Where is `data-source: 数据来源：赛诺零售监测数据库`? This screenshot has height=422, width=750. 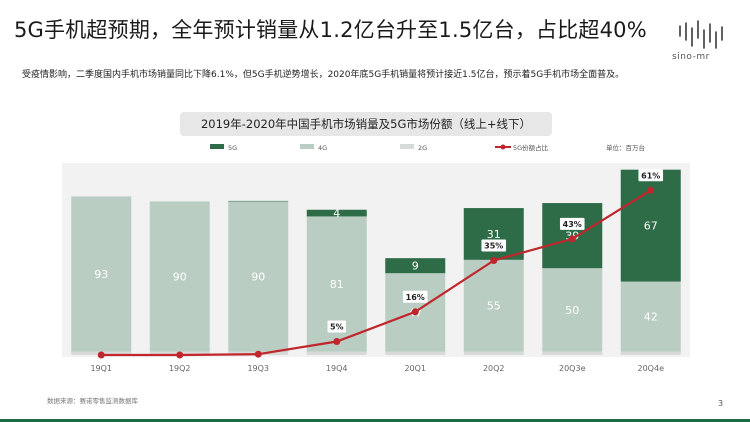
data-source: 数据来源：赛诺零售监测数据库 is located at coordinates (92, 401).